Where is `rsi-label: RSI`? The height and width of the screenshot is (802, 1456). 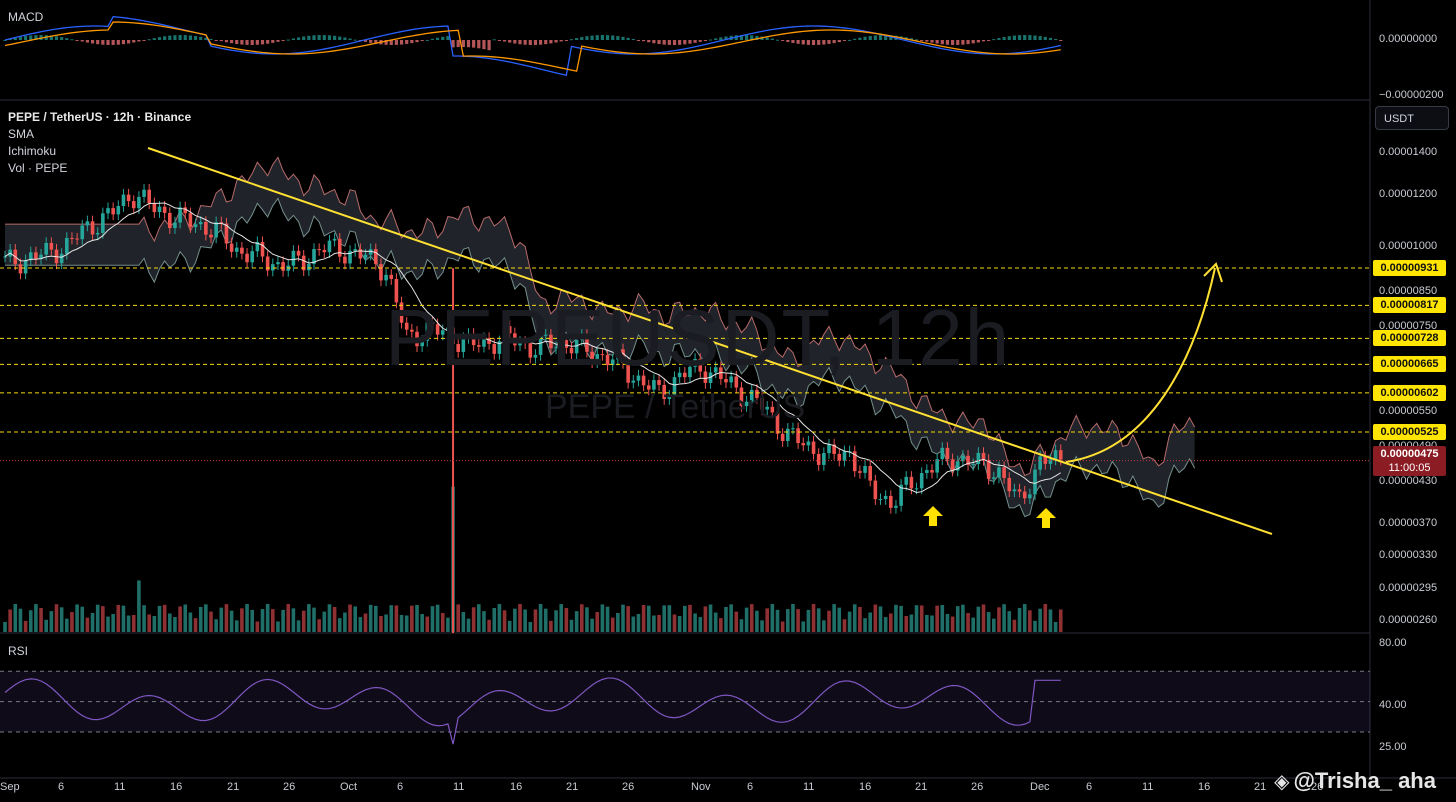 rsi-label: RSI is located at coordinates (18, 651).